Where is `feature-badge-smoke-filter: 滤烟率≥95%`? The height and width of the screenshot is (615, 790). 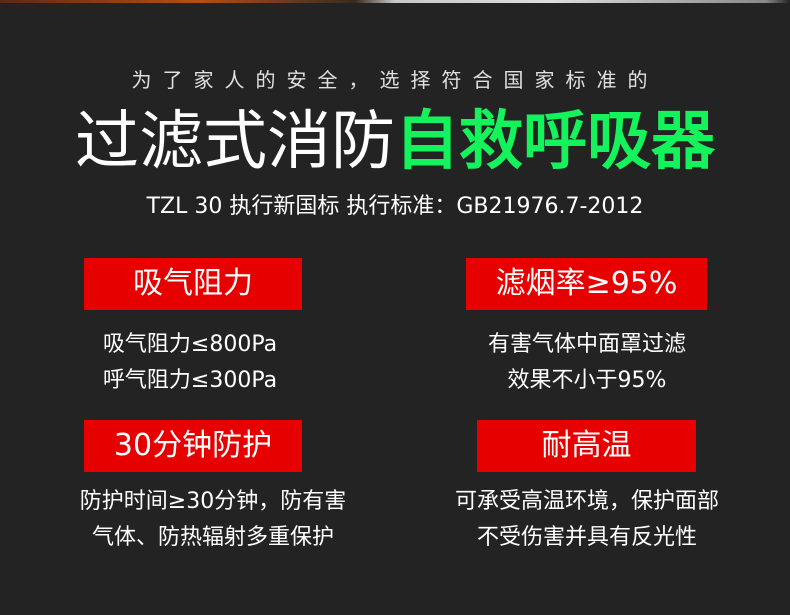
feature-badge-smoke-filter: 滤烟率≥95% is located at coordinates (586, 284).